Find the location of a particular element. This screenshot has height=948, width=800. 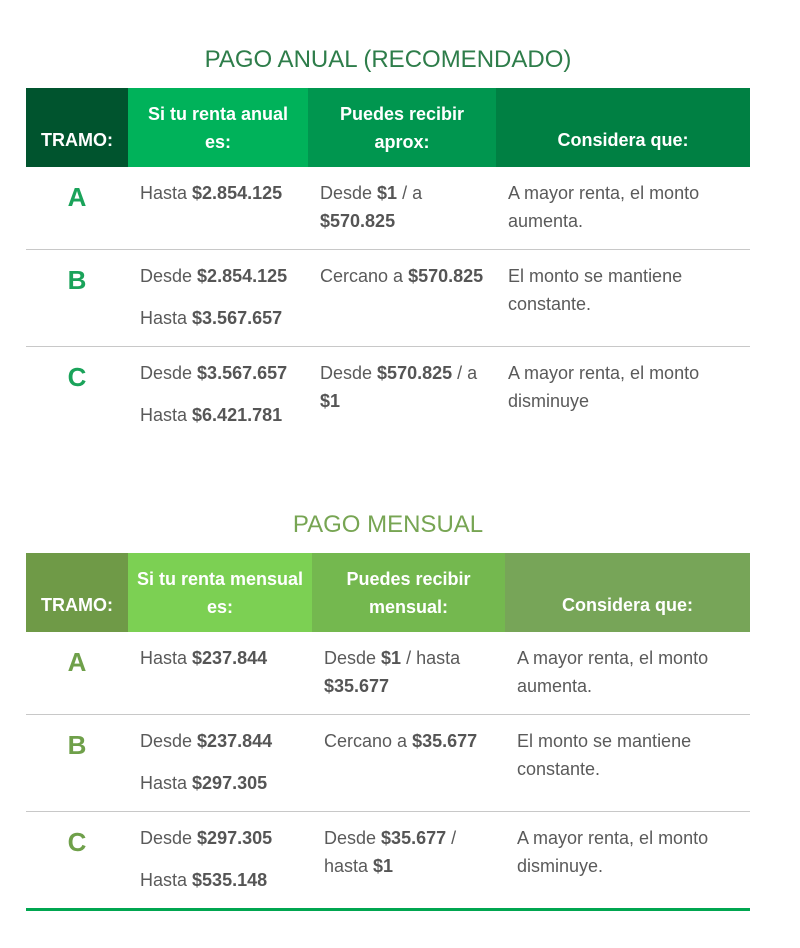

benefit-amount-cell: Desde $1 / a $570.825 is located at coordinates (402, 208).